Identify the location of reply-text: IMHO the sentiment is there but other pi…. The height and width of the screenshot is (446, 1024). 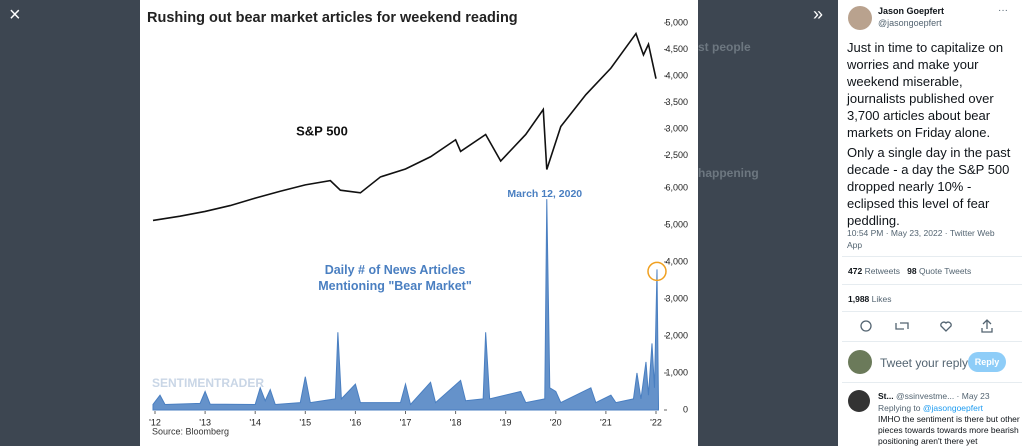
(949, 430).